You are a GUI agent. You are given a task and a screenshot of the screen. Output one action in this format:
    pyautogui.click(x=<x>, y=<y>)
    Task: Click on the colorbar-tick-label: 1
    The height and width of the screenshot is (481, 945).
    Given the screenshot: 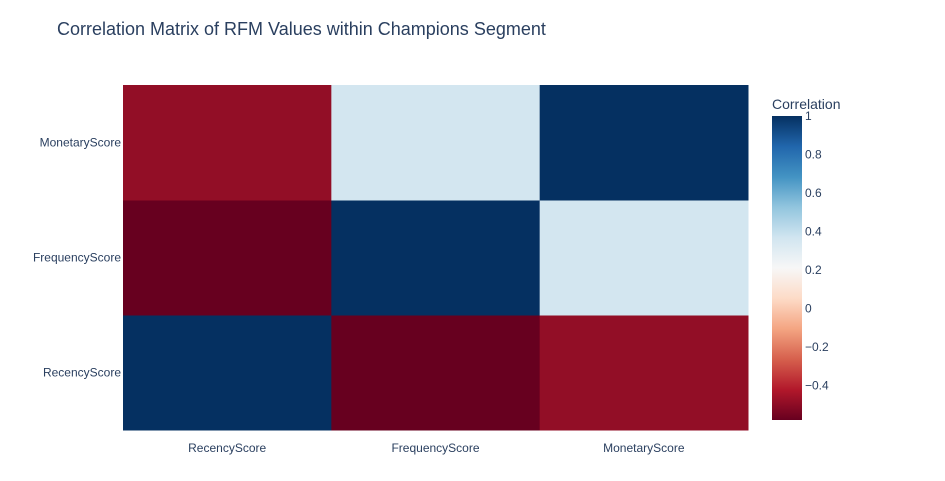 What is the action you would take?
    pyautogui.click(x=808, y=116)
    